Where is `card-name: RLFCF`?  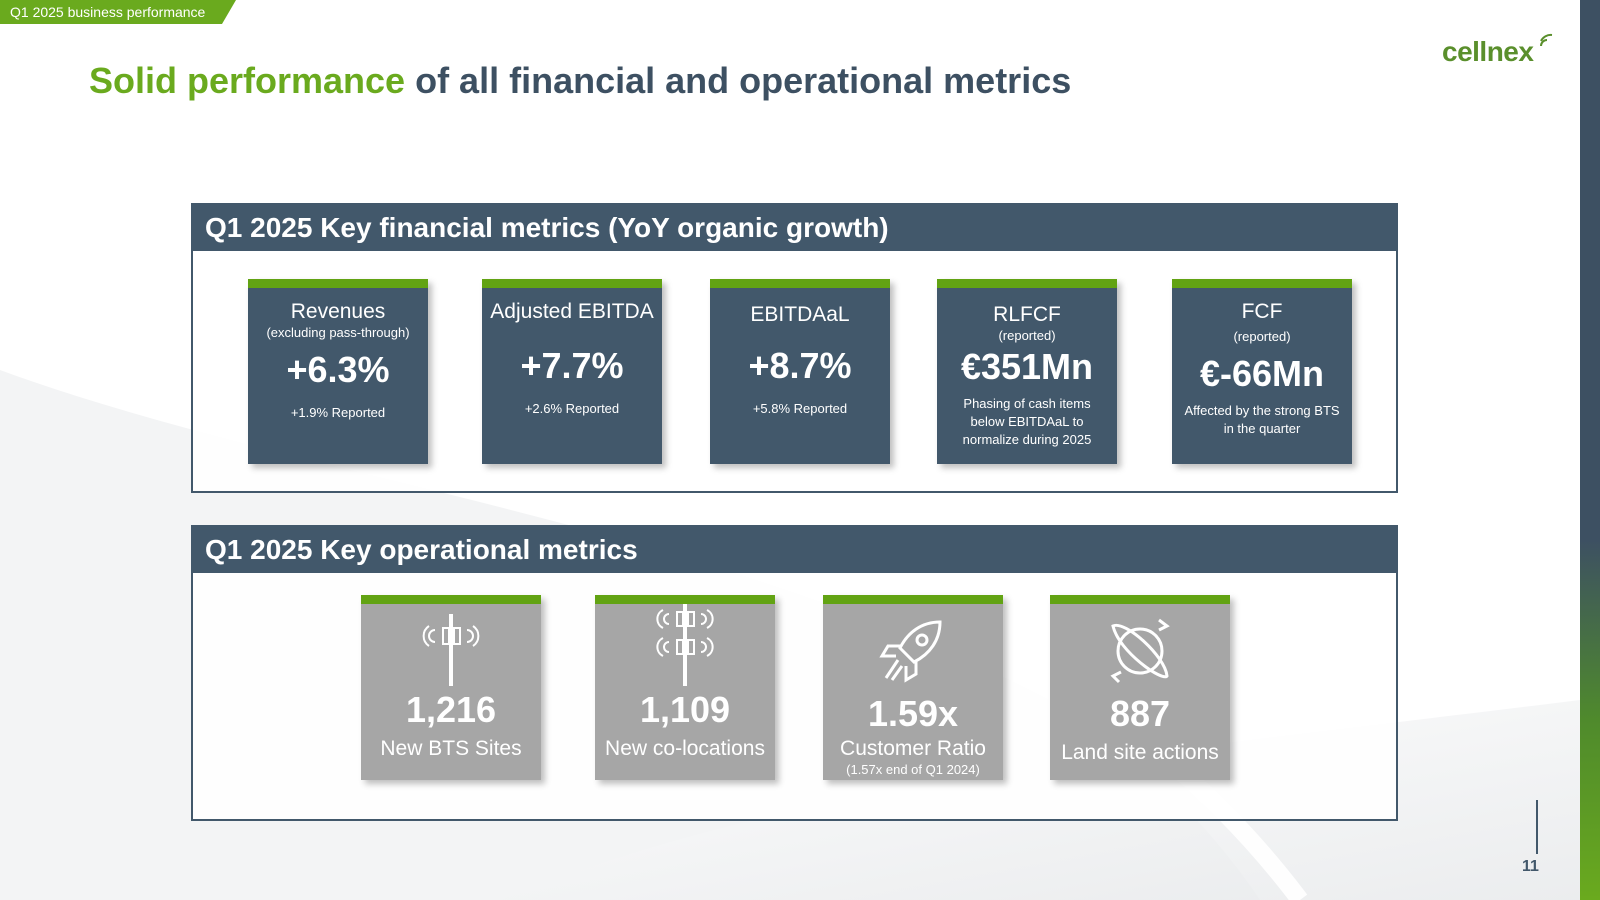
card-name: RLFCF is located at coordinates (1027, 314).